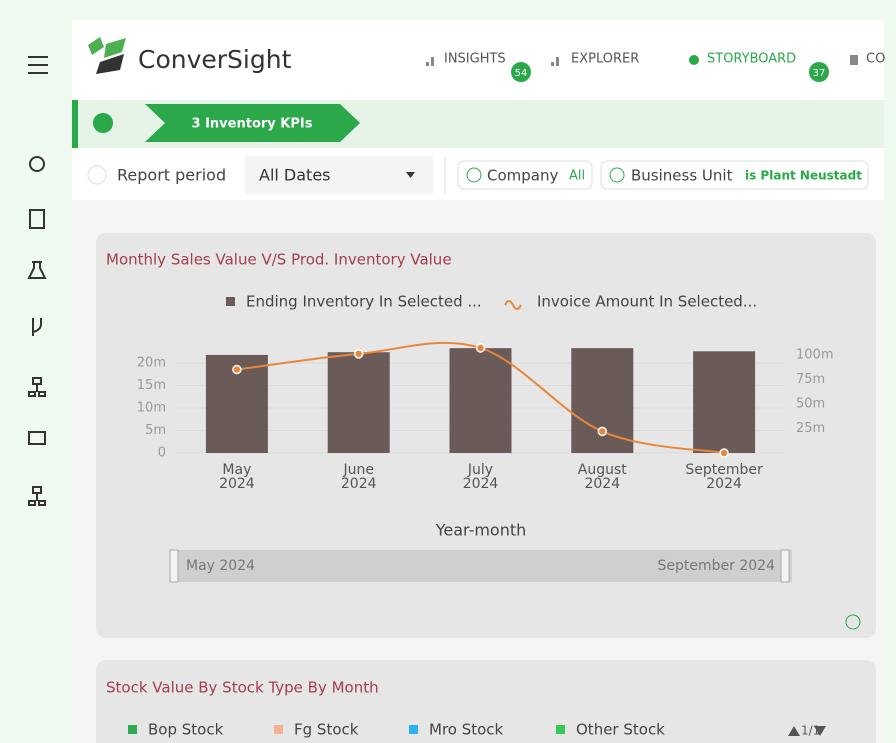 The width and height of the screenshot is (896, 743). What do you see at coordinates (171, 175) in the screenshot?
I see `filter-label: Report period` at bounding box center [171, 175].